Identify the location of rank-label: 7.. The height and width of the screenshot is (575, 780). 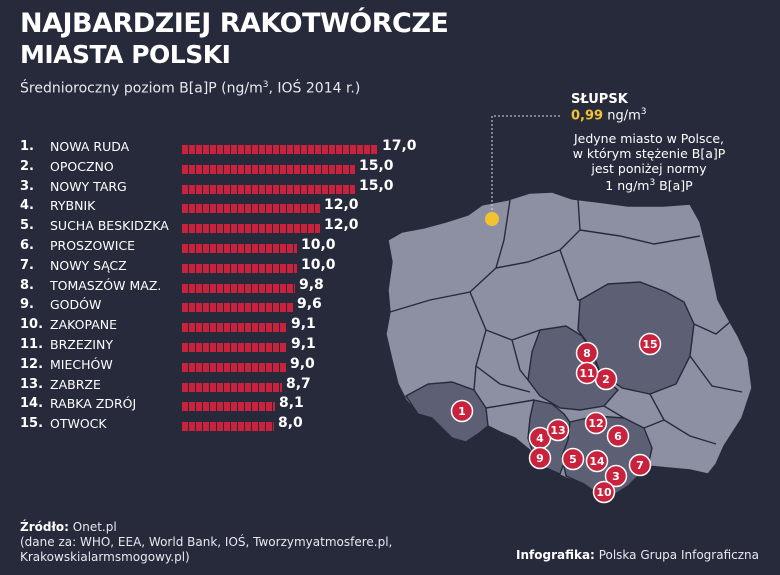
(27, 265).